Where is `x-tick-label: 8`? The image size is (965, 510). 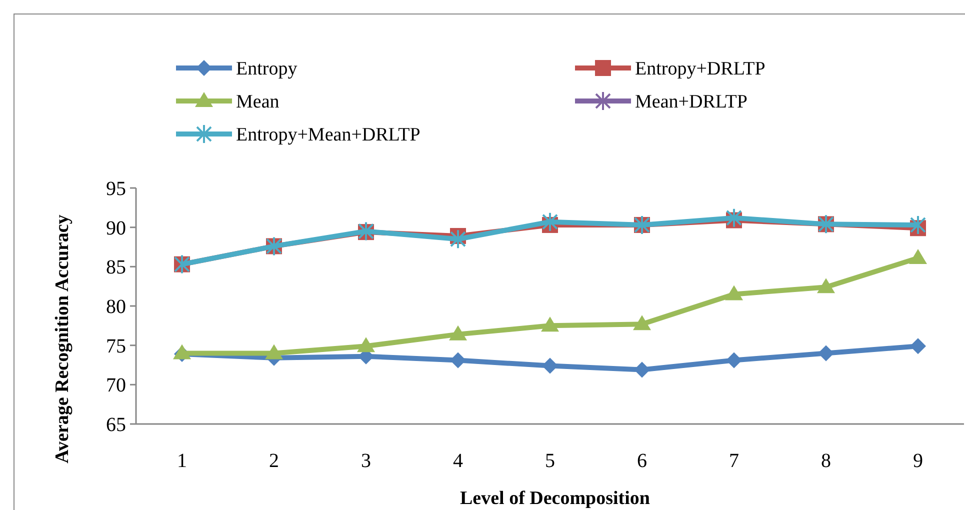
x-tick-label: 8 is located at coordinates (826, 461).